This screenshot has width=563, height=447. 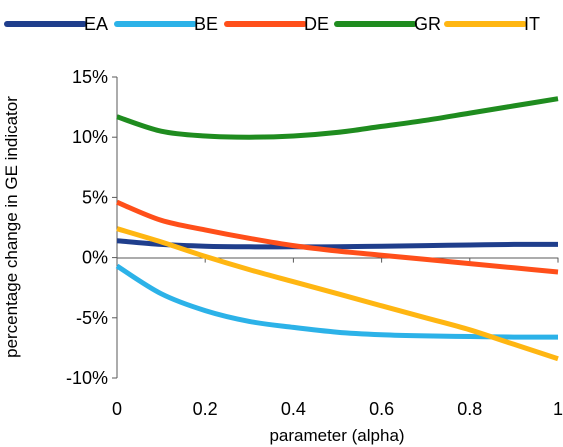 What do you see at coordinates (92, 318) in the screenshot?
I see `y-tick-label: -5%` at bounding box center [92, 318].